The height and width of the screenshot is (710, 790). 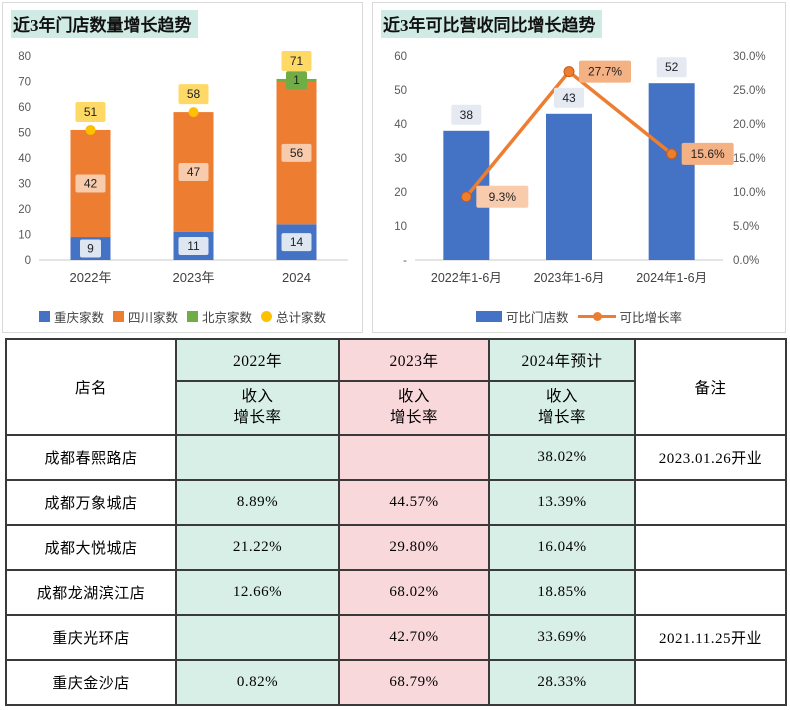 I want to click on rate-2023-cell: 44.57%, so click(x=414, y=502).